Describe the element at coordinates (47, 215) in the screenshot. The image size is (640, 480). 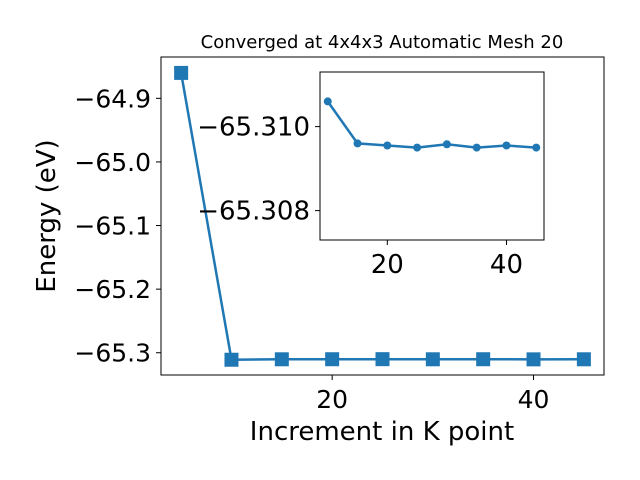
I see `y-axis-label: Energy (eV)` at that location.